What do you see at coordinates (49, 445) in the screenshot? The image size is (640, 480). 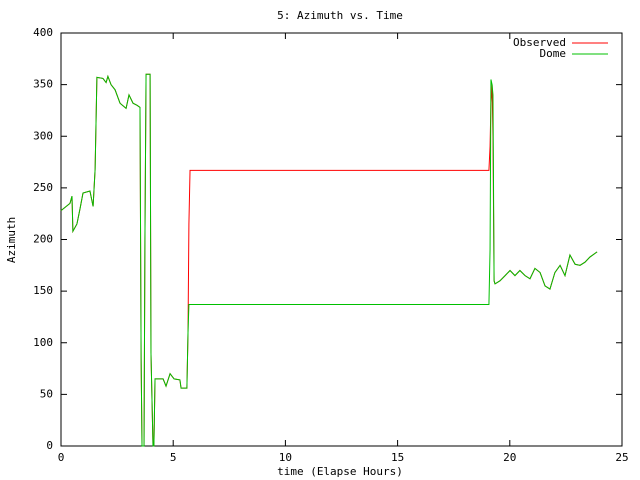 I see `y-tick-label: 0` at bounding box center [49, 445].